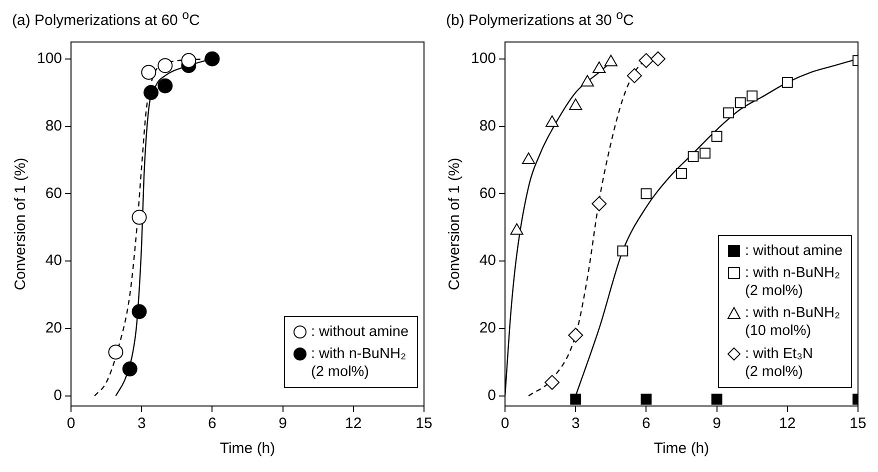 The height and width of the screenshot is (472, 878). Describe the element at coordinates (106, 19) in the screenshot. I see `chart-title: (a) Polymerizations at 60 $^{o}$C` at that location.